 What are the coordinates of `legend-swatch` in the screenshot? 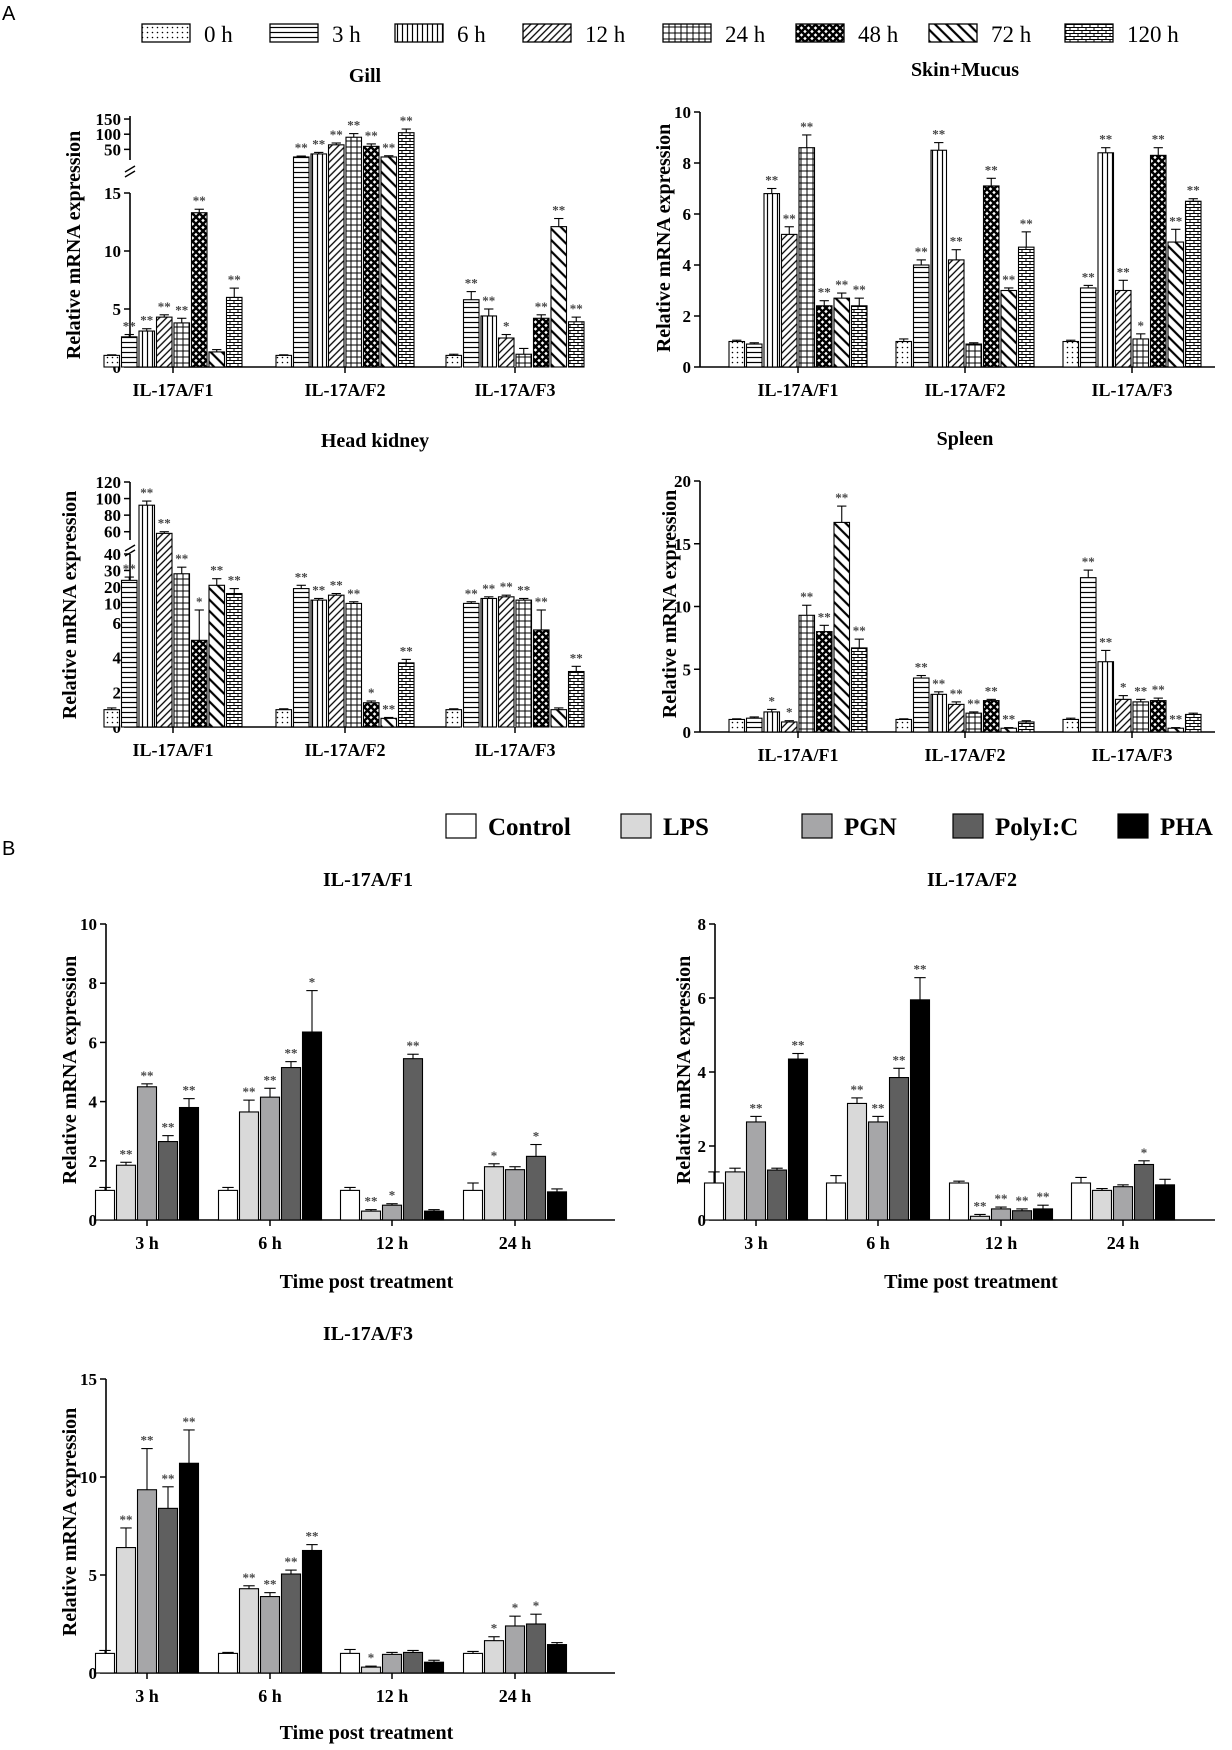 It's located at (461, 826).